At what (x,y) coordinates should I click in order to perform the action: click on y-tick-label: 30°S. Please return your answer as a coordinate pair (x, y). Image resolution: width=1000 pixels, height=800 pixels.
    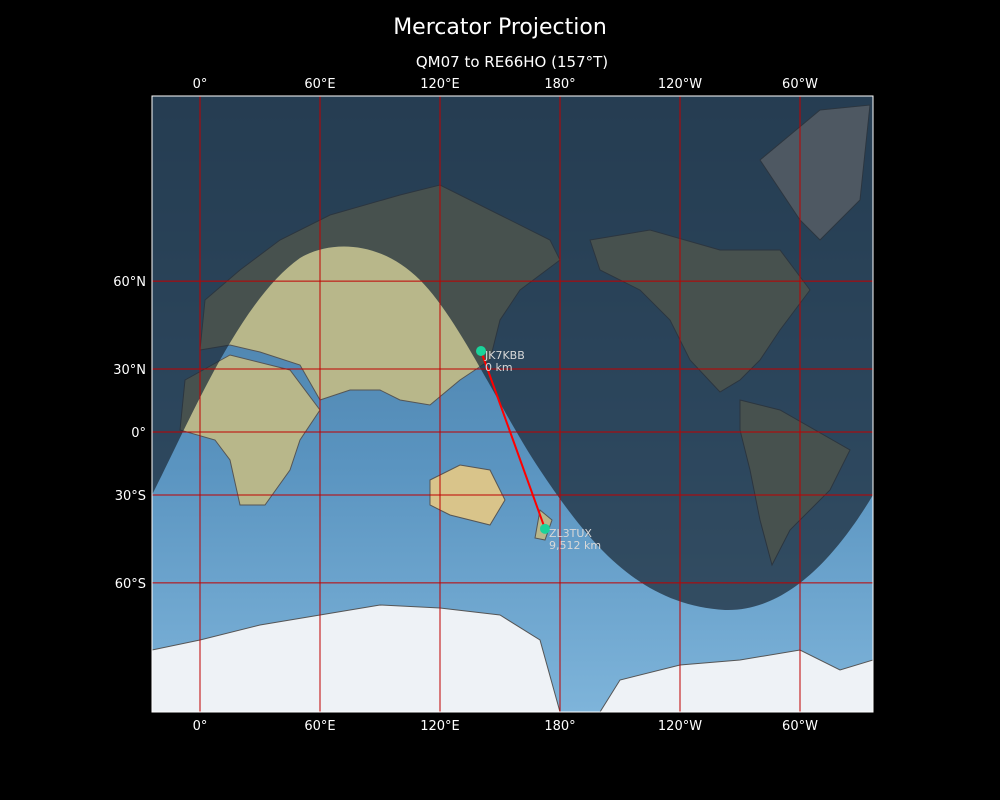
    Looking at the image, I should click on (130, 496).